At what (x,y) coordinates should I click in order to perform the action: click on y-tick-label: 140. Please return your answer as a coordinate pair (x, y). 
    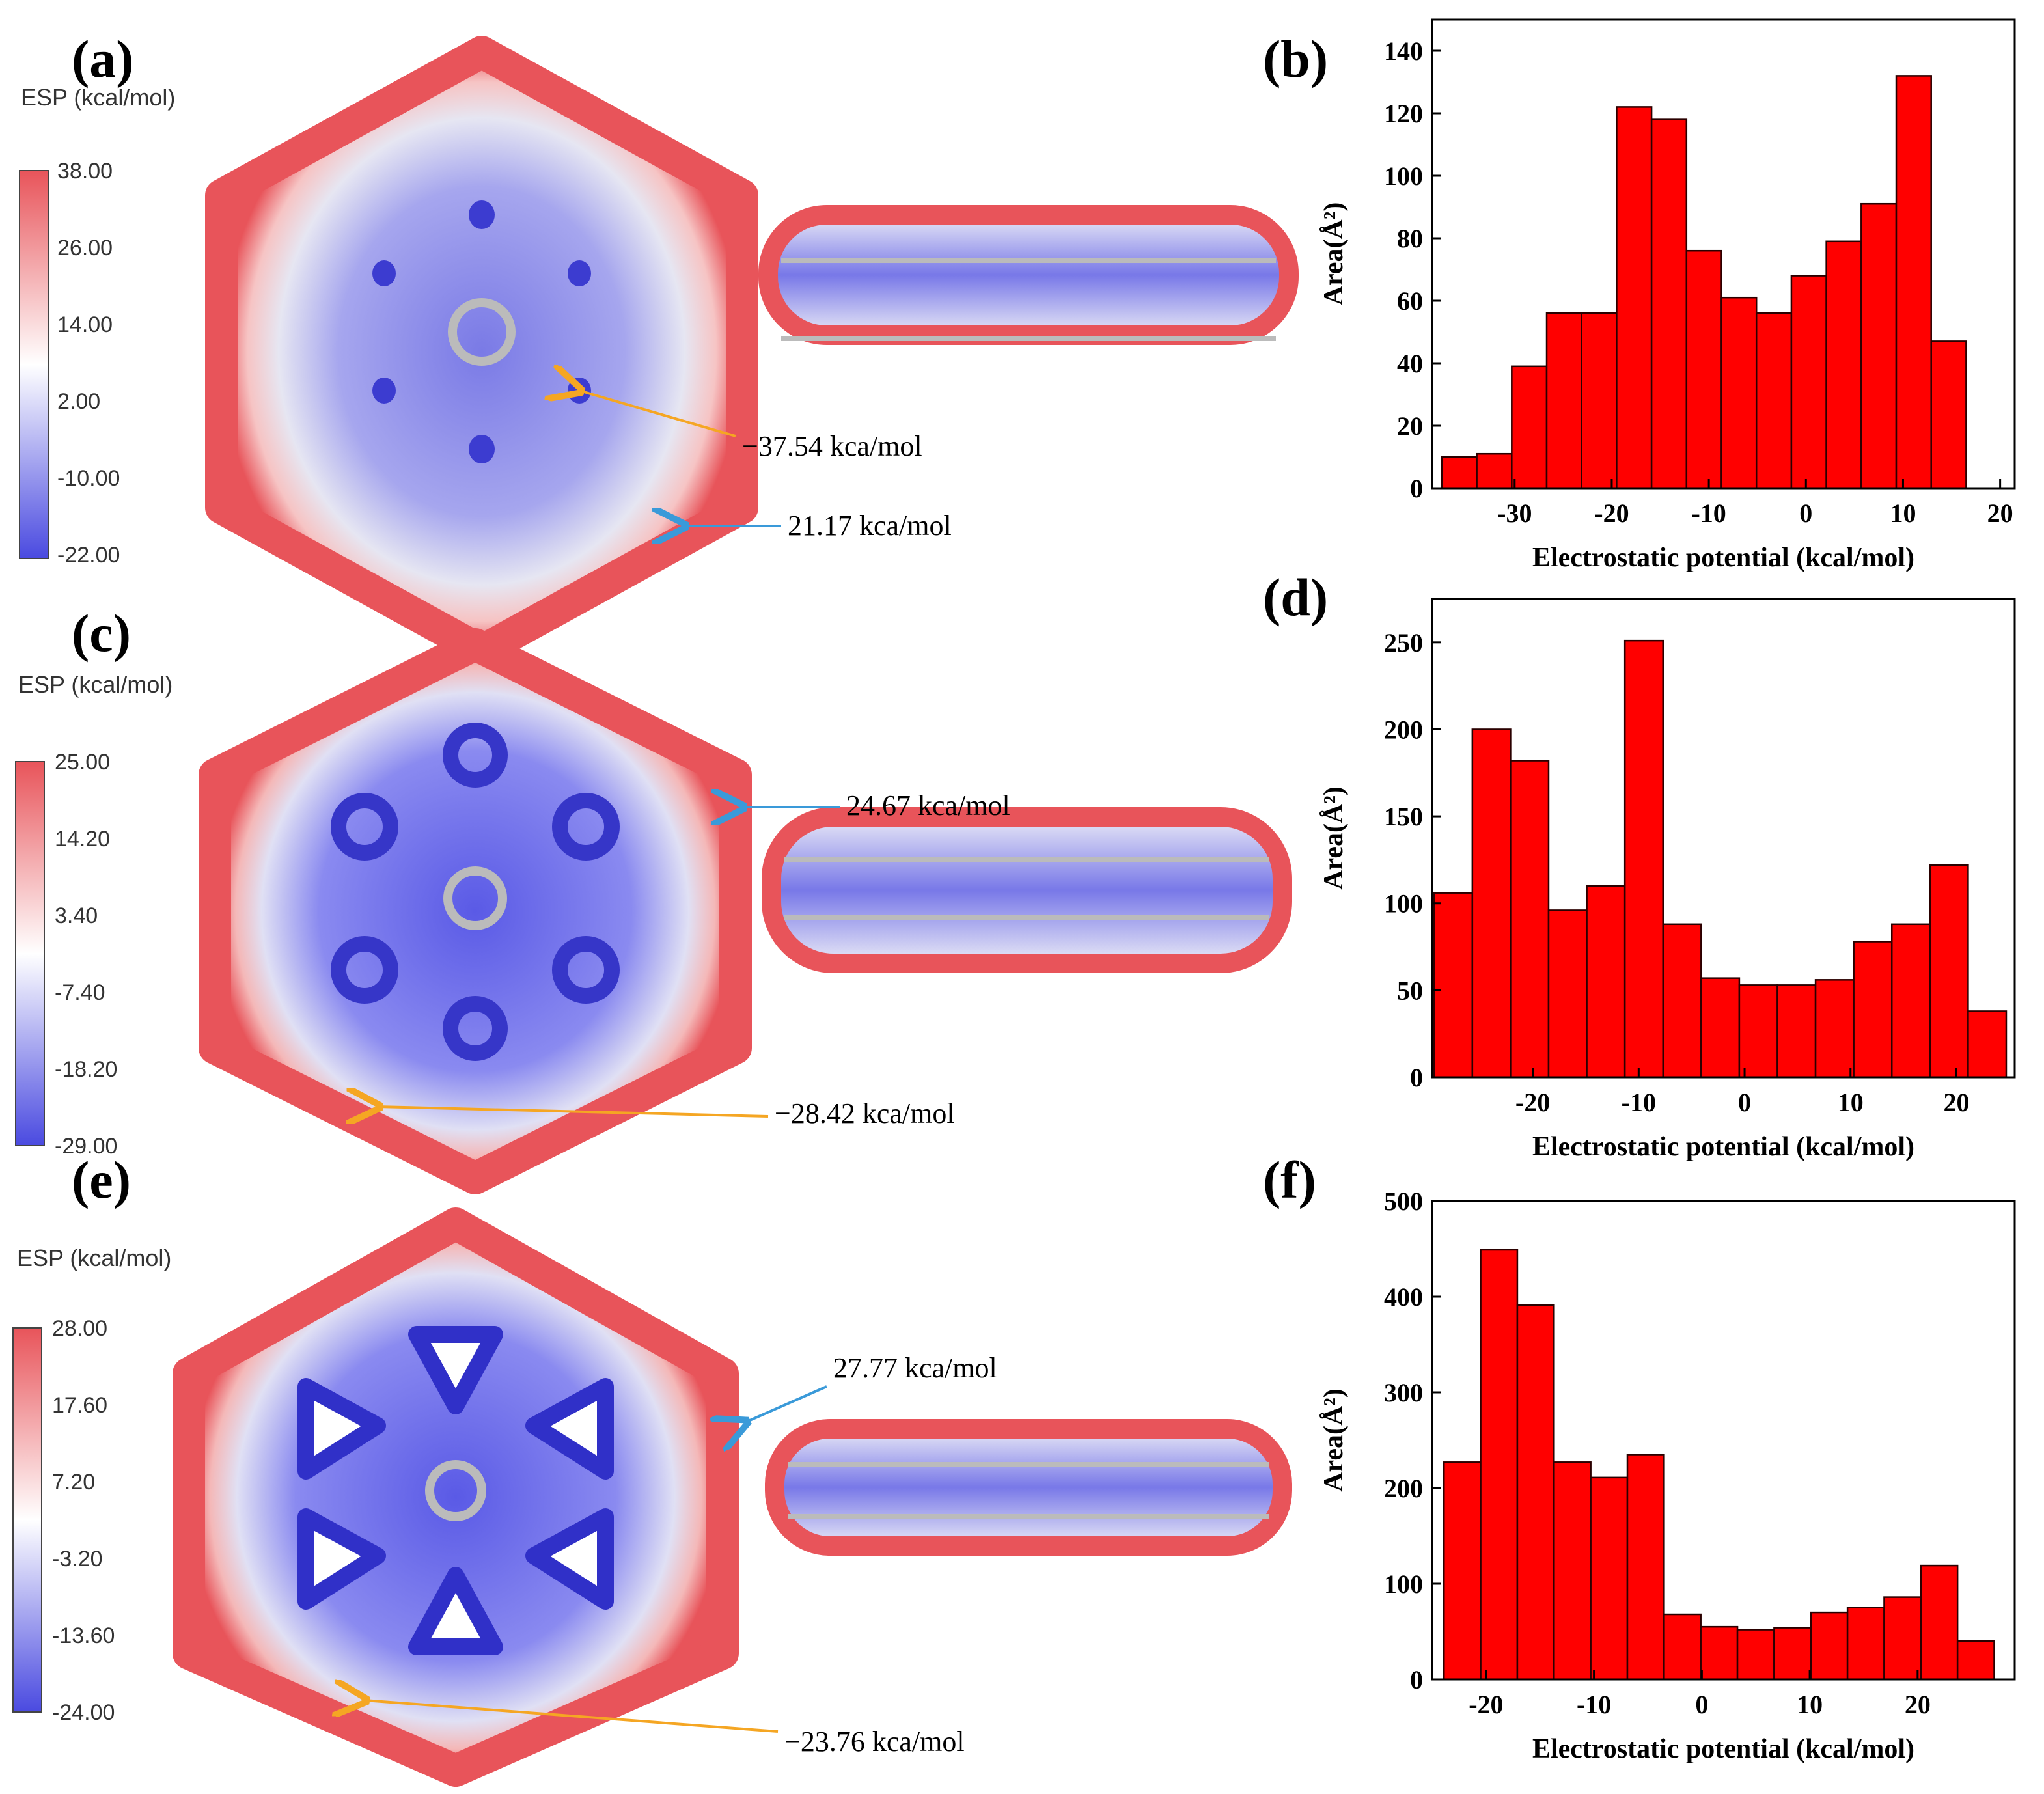
    Looking at the image, I should click on (1403, 51).